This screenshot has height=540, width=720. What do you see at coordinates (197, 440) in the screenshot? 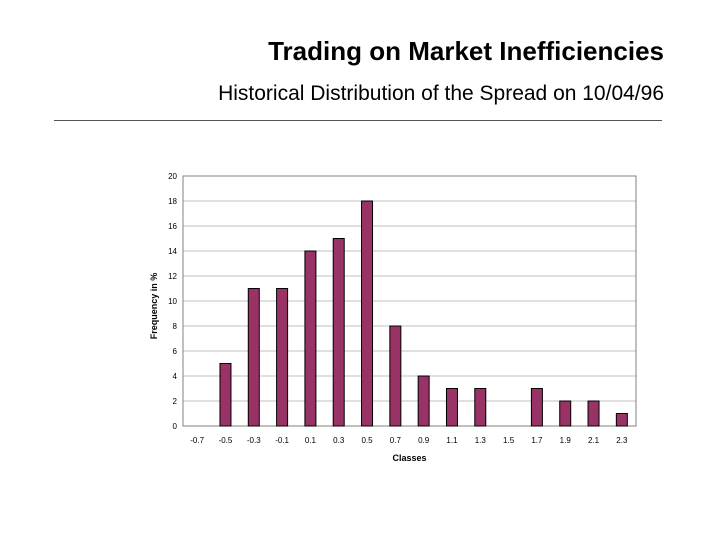
I see `x-tick-label: -0.7` at bounding box center [197, 440].